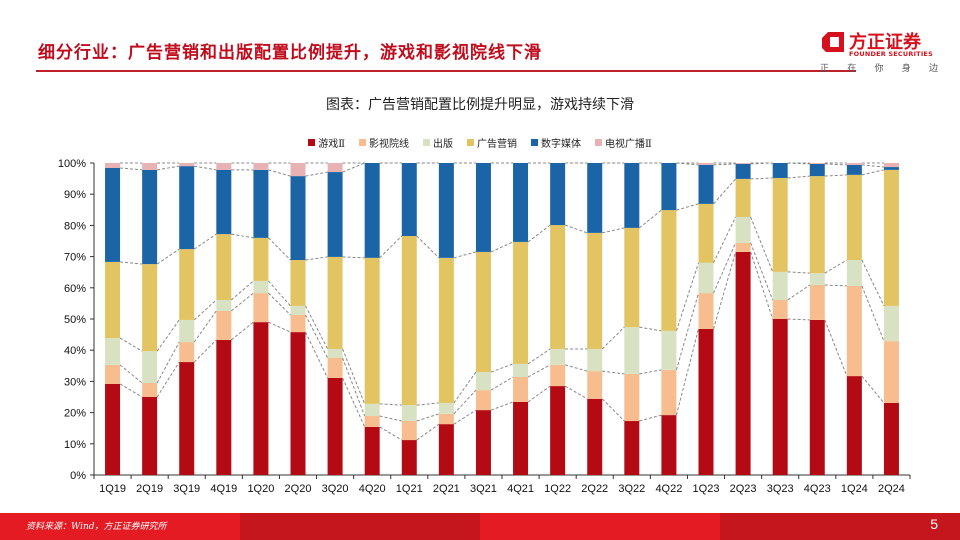  Describe the element at coordinates (389, 144) in the screenshot. I see `legend-label: 影视院线` at that location.